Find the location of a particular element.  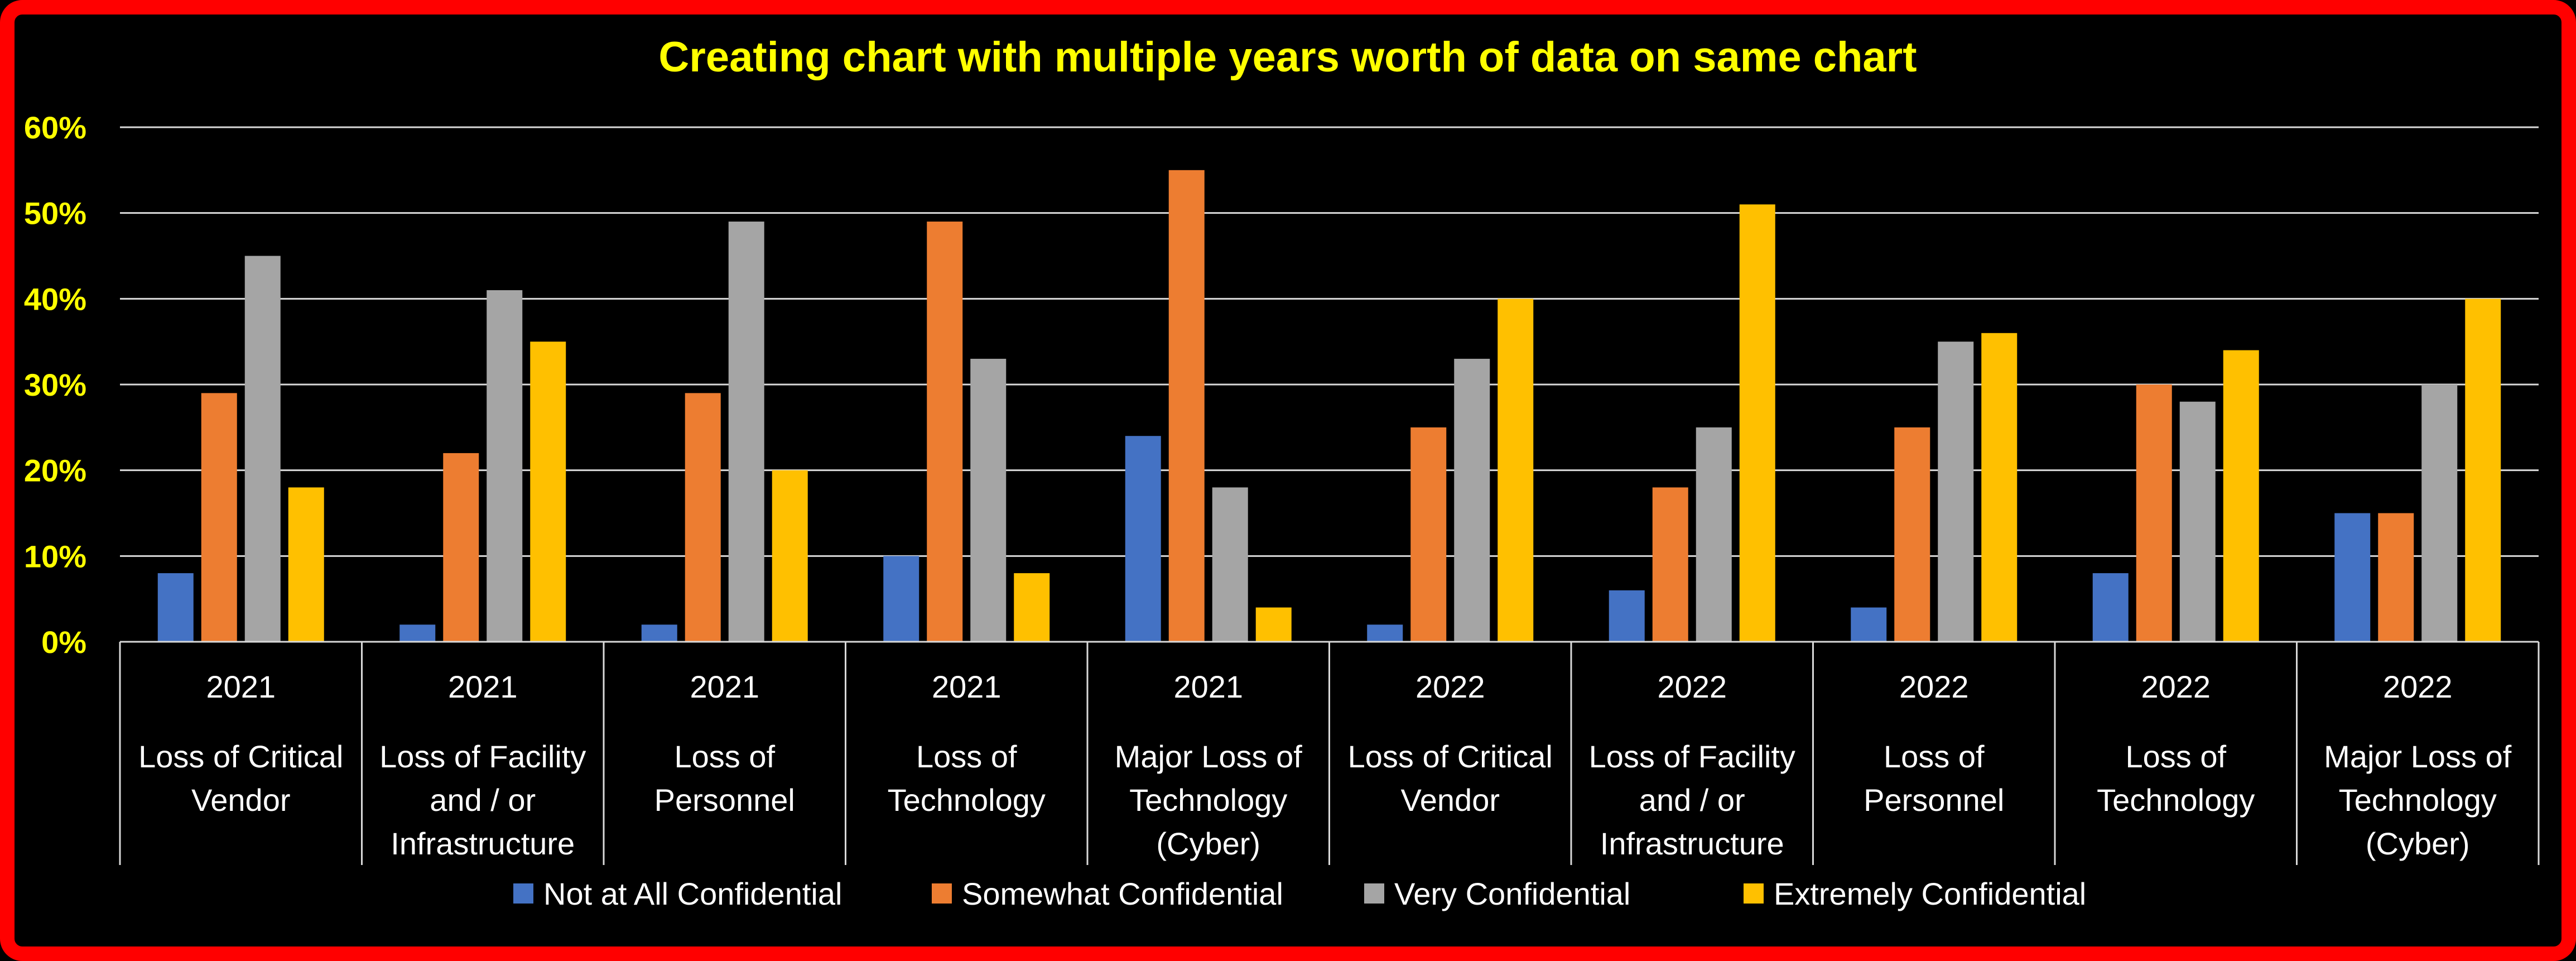

y-tick-label: 40% is located at coordinates (55, 298).